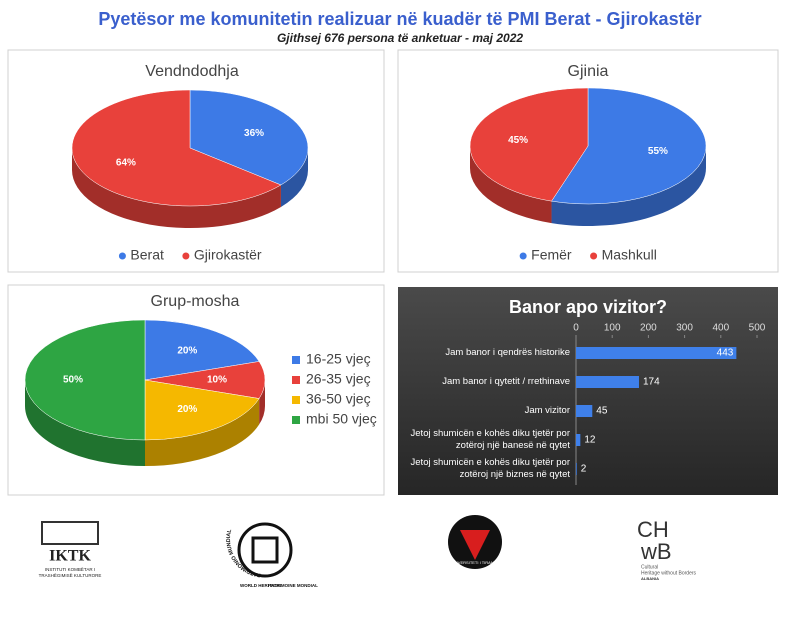  Describe the element at coordinates (507, 352) in the screenshot. I see `y-tick-label: Jam banor i qendrës historike` at that location.